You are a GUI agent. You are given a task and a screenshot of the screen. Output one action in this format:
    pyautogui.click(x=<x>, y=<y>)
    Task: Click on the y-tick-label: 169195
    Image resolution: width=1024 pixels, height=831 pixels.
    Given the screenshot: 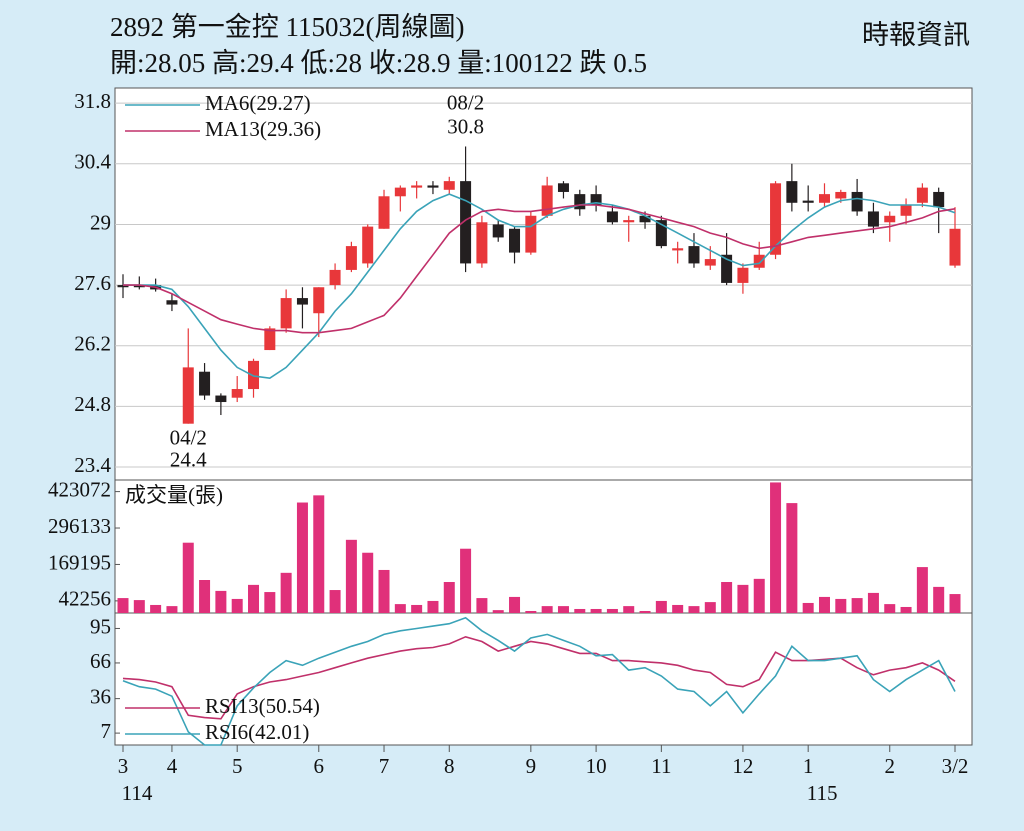 What is the action you would take?
    pyautogui.click(x=79, y=562)
    